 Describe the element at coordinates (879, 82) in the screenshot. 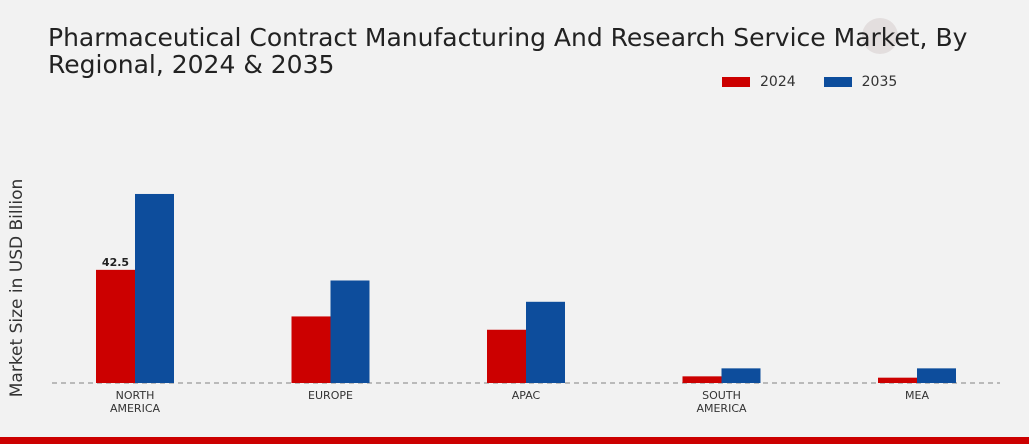

I see `legend-label-2035: 2035` at that location.